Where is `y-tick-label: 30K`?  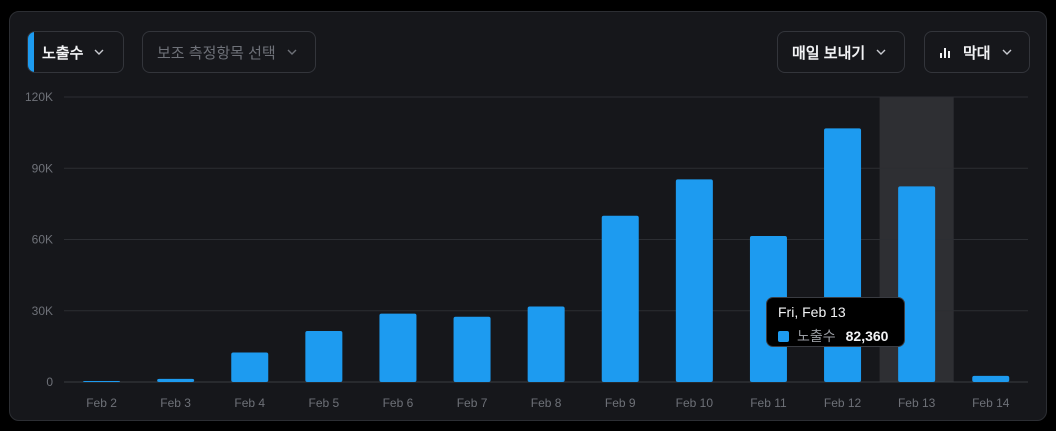 y-tick-label: 30K is located at coordinates (42, 311).